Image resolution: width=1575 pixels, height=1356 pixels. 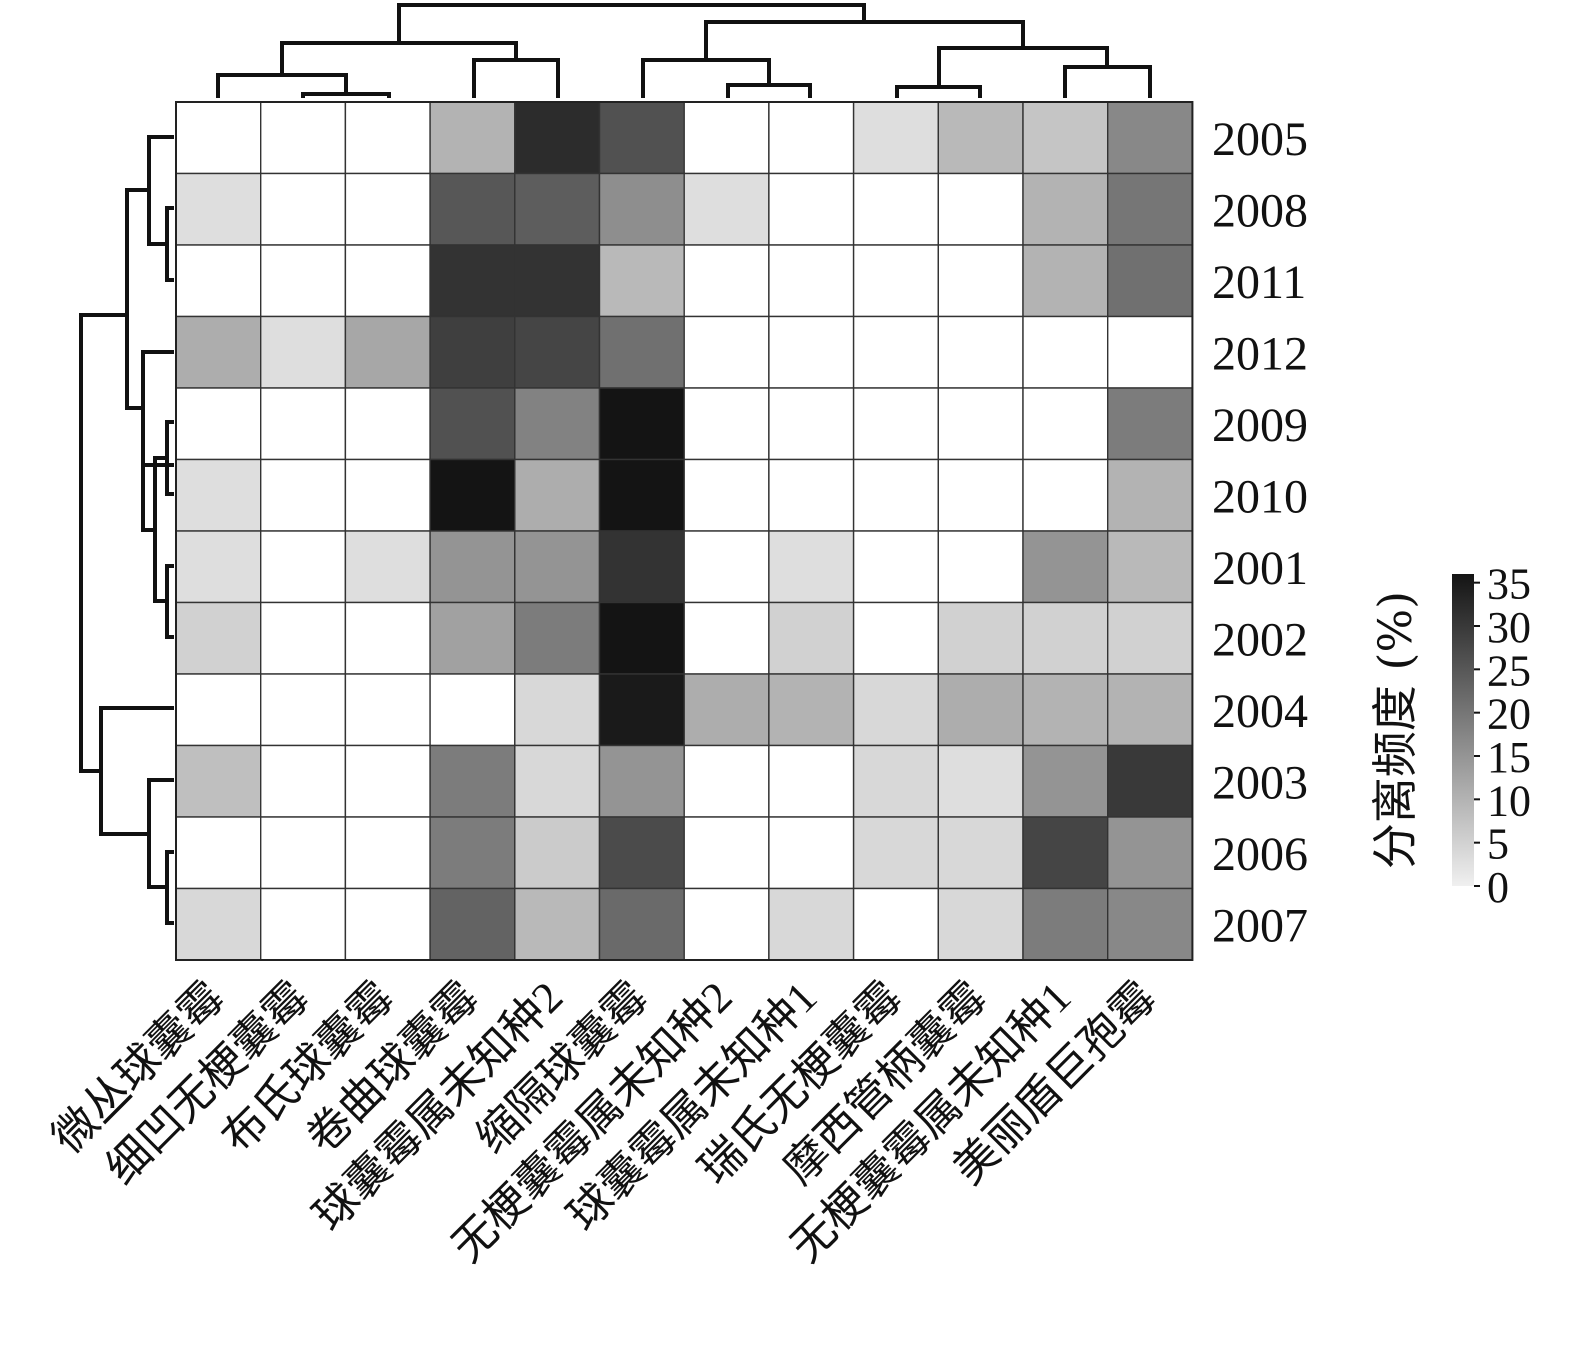 I want to click on colorbar-tick-label: 15, so click(x=1509, y=757).